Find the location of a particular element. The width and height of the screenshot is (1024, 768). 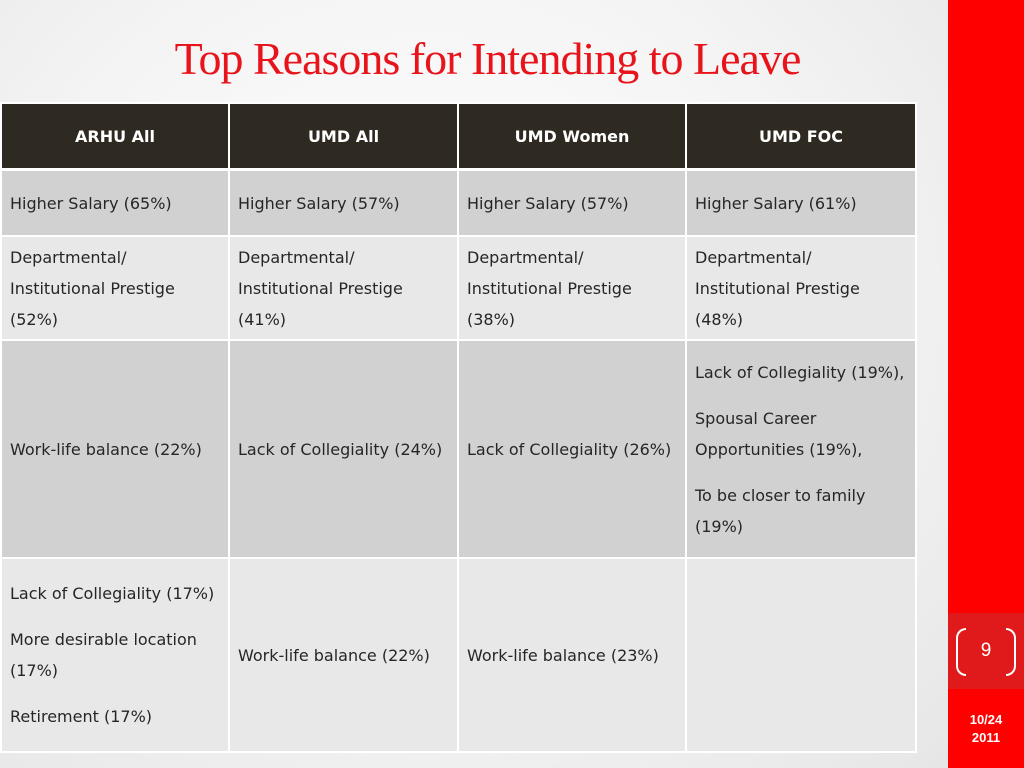

table-cell-umd-all: Higher Salary (57%) is located at coordinates (343, 202).